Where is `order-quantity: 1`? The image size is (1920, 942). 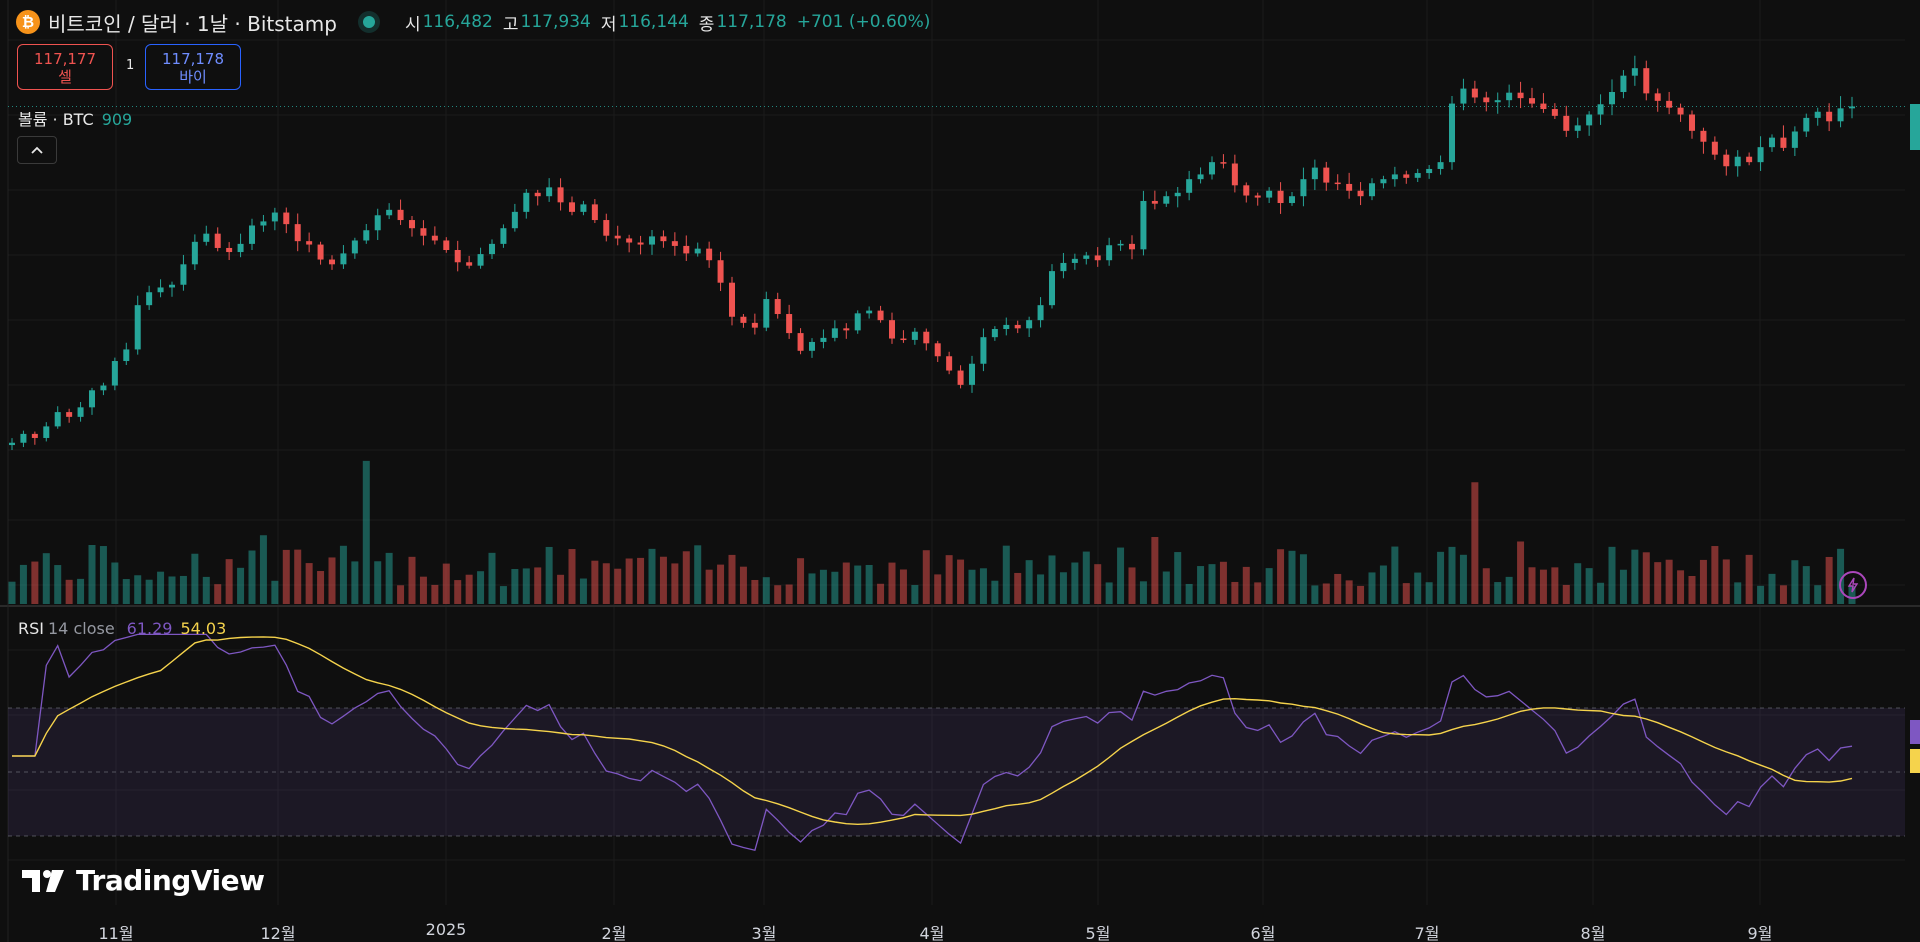 order-quantity: 1 is located at coordinates (130, 65).